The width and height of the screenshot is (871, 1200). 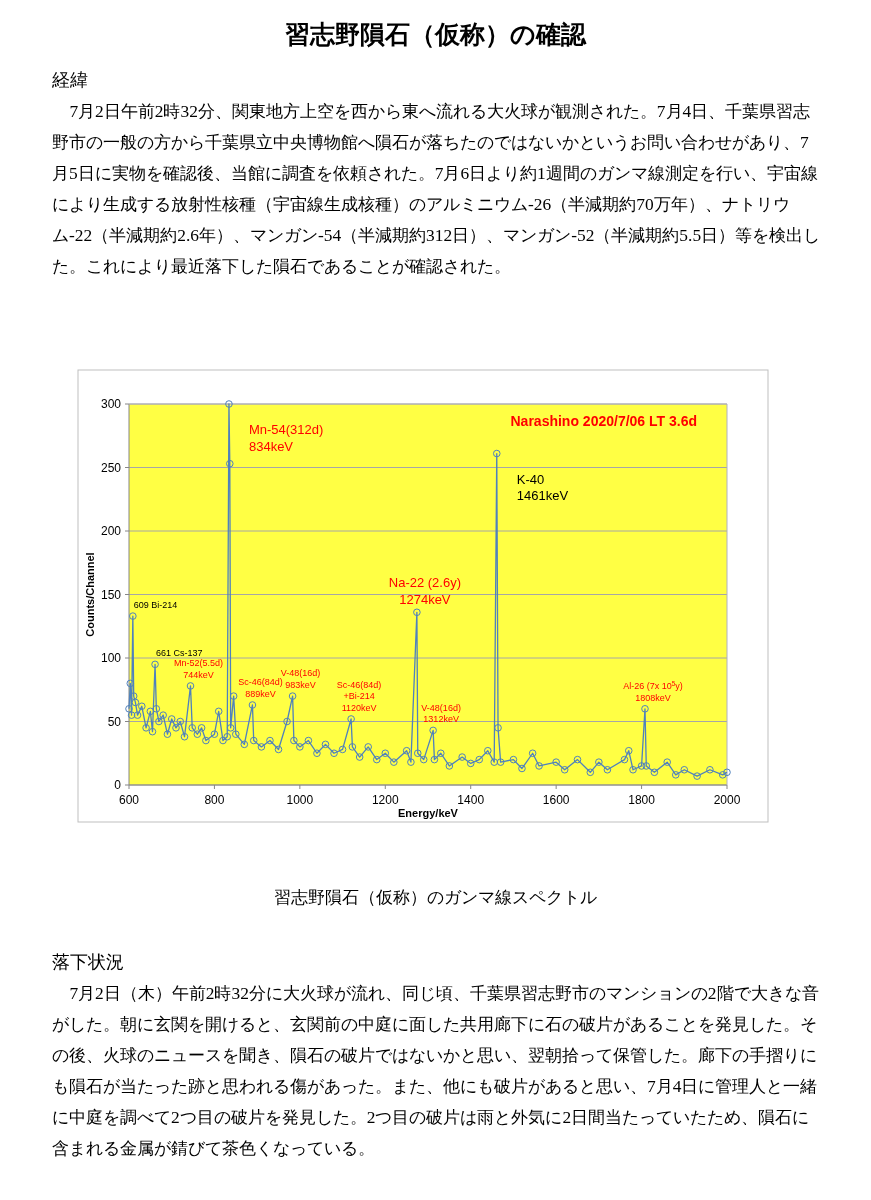 I want to click on x-axis-title: Energy/keV, so click(x=428, y=813).